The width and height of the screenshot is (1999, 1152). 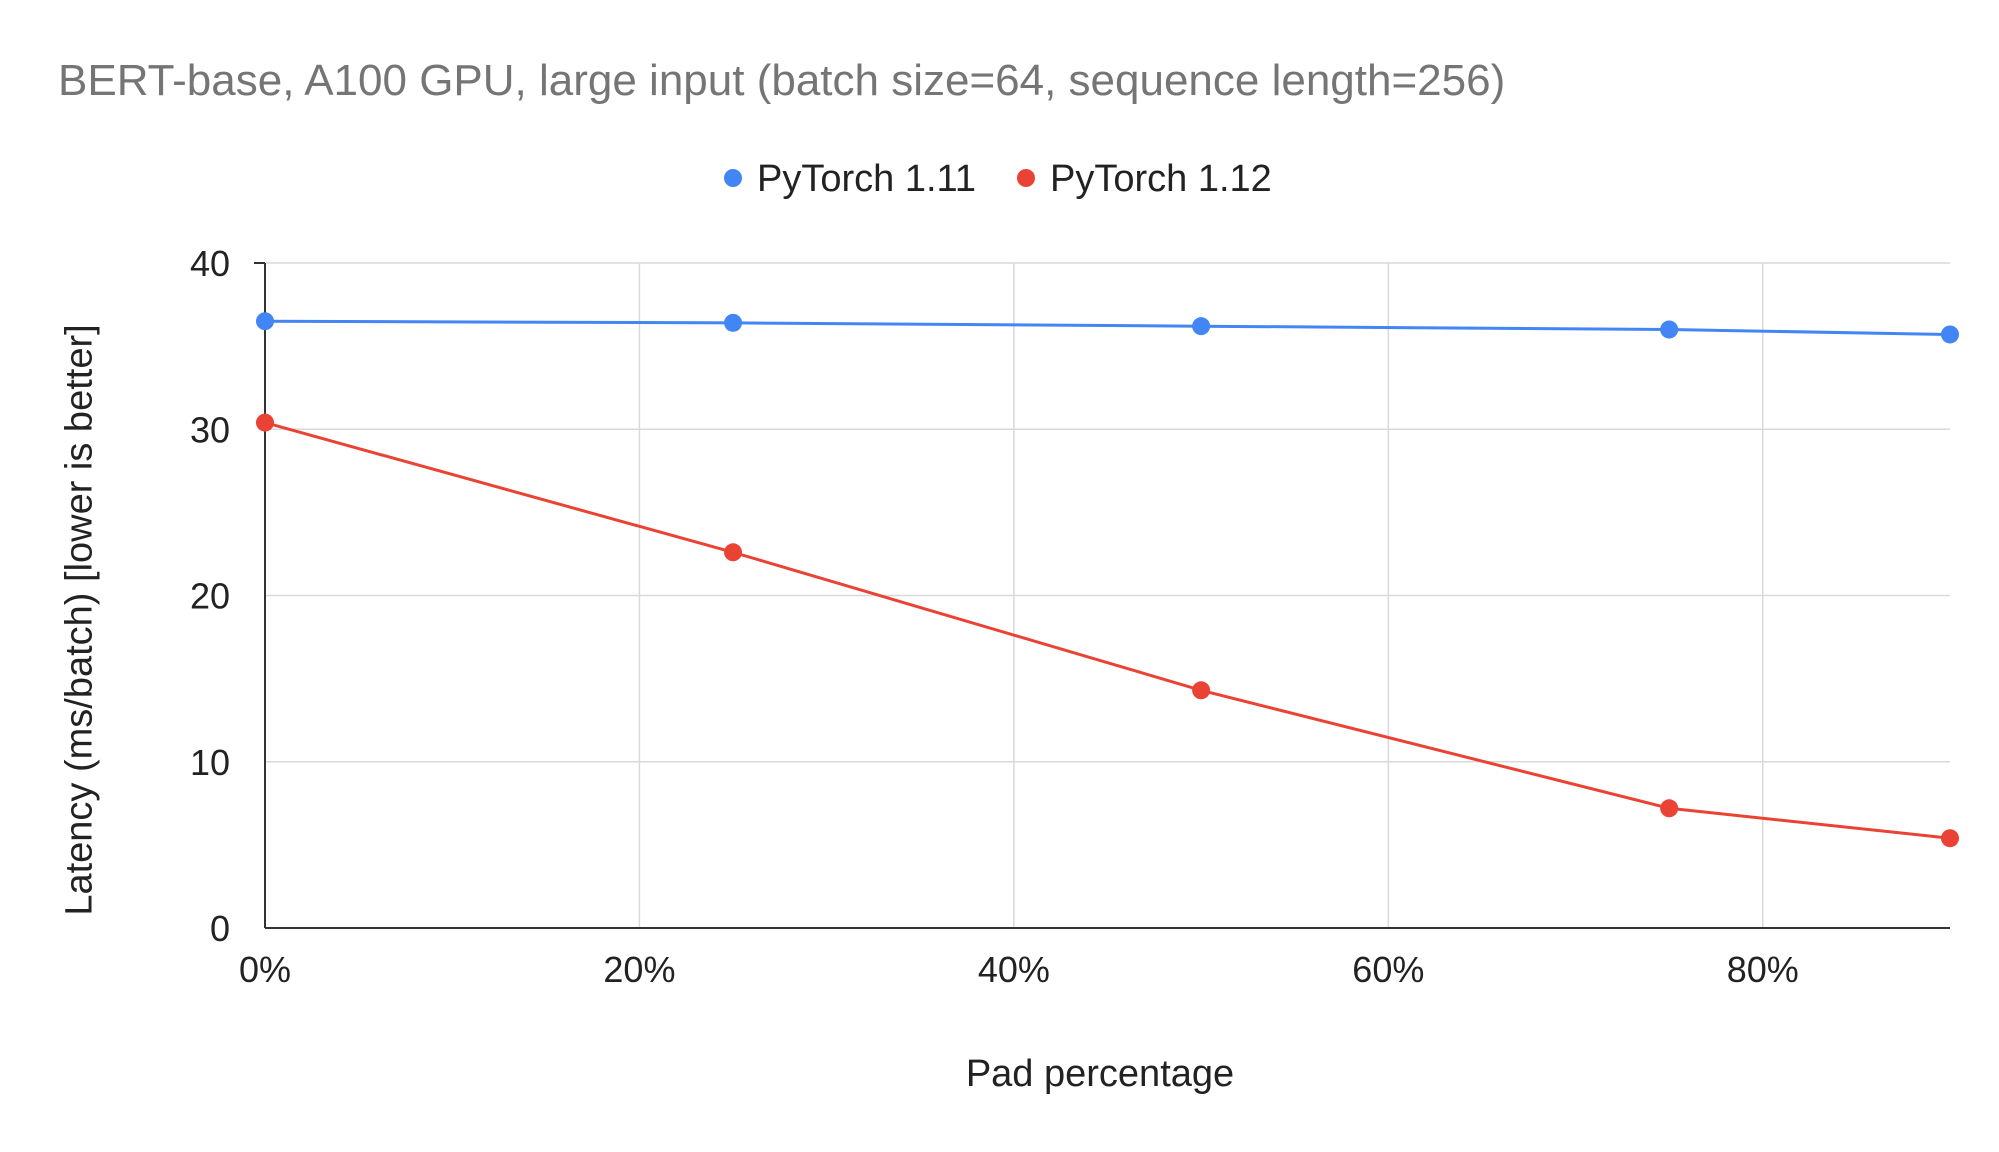 What do you see at coordinates (1763, 969) in the screenshot?
I see `x-tick-label: 80%` at bounding box center [1763, 969].